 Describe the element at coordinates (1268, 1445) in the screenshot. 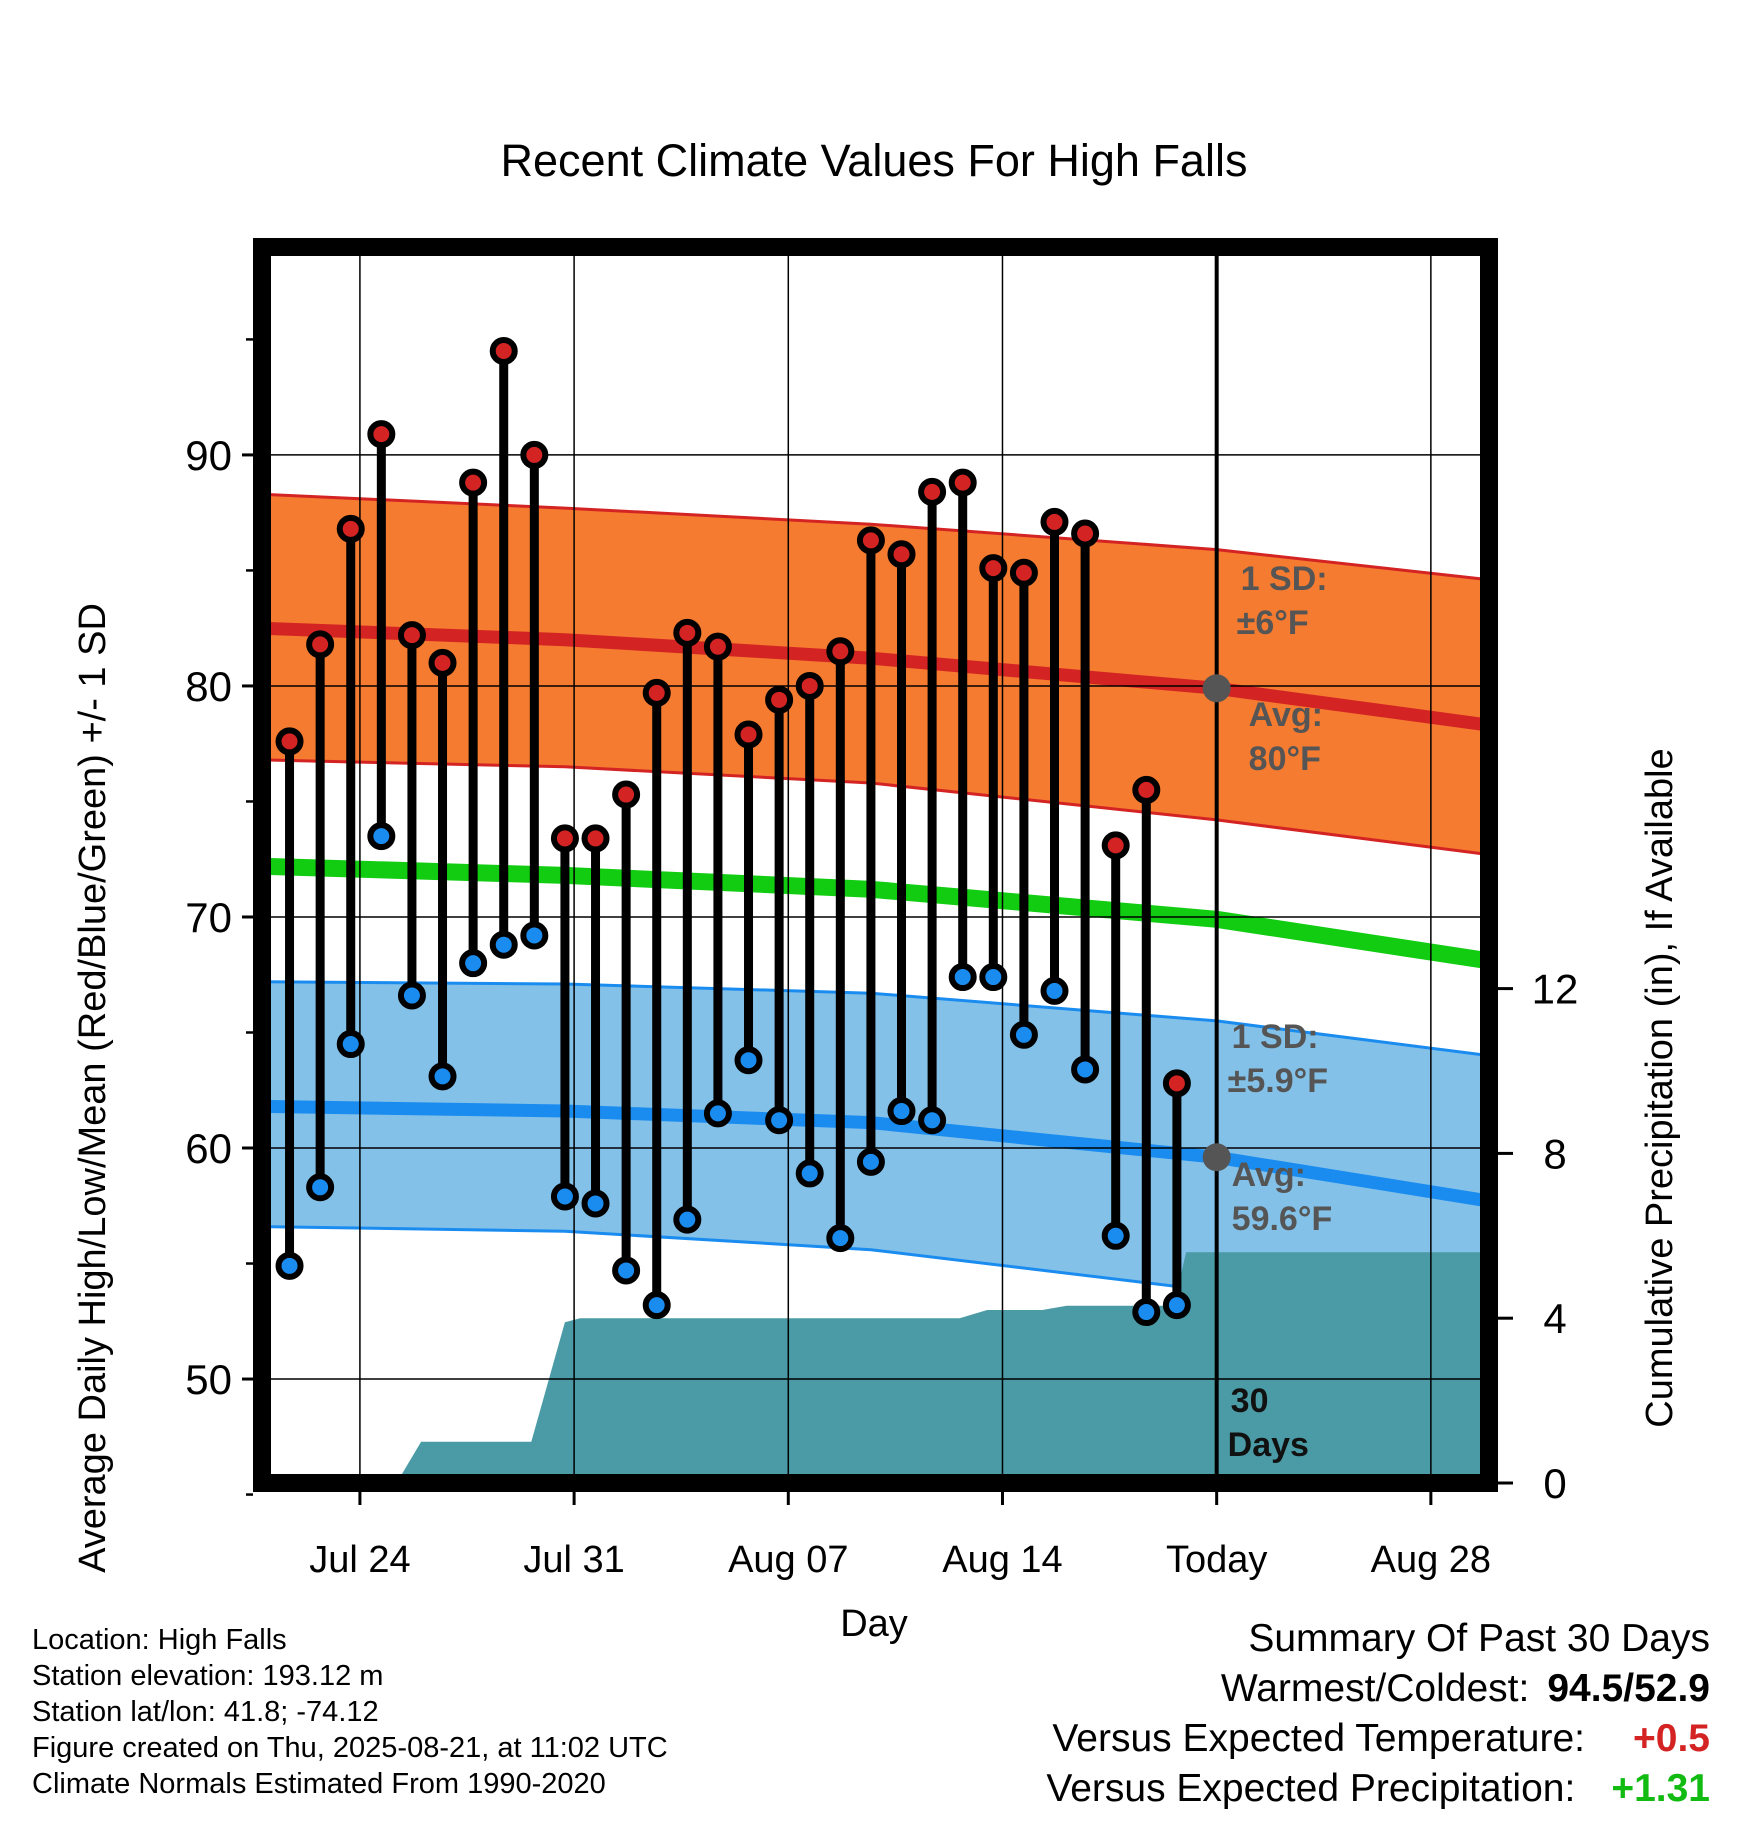

I see `today-days-label: Days` at that location.